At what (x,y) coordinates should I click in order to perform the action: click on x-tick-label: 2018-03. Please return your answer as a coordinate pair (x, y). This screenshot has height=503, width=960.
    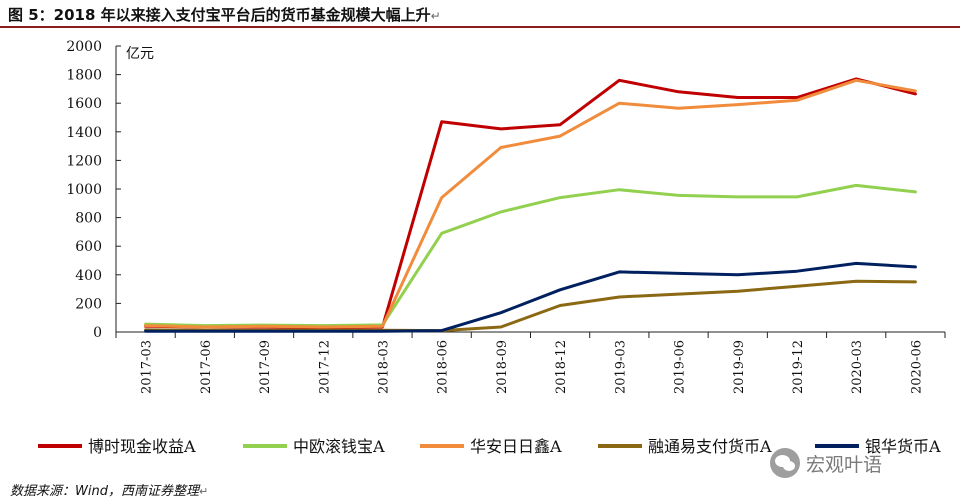
    Looking at the image, I should click on (383, 367).